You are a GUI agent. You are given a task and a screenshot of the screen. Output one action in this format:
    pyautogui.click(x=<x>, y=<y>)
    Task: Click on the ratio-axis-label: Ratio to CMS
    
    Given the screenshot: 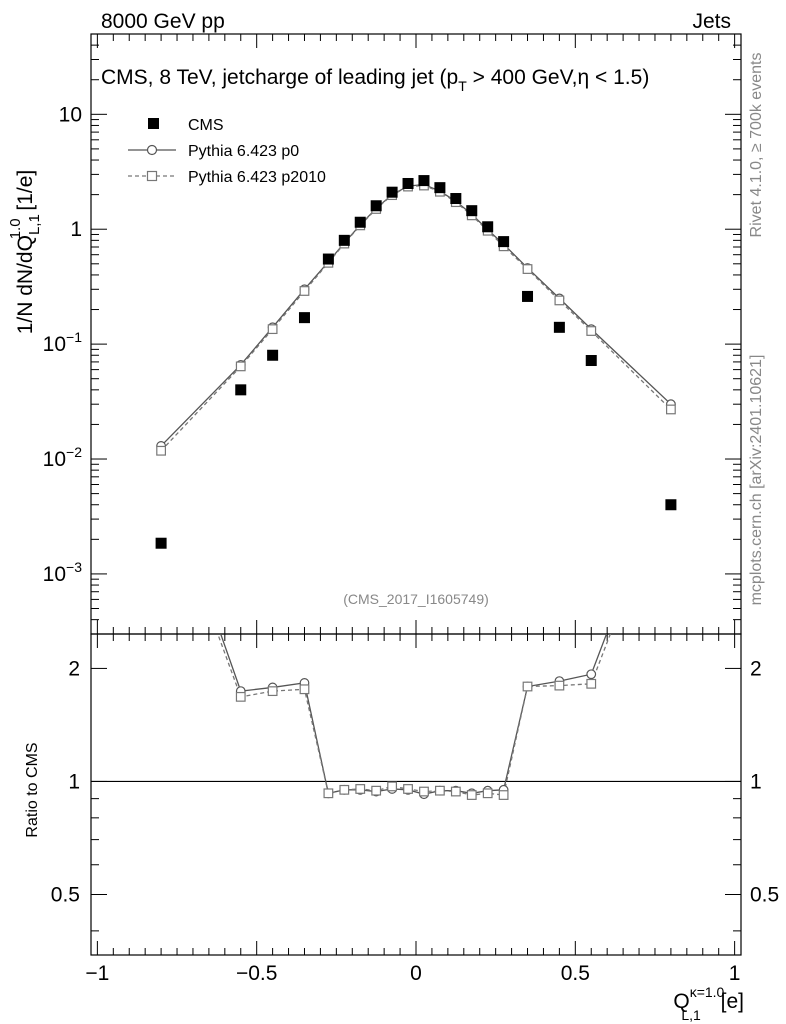 What is the action you would take?
    pyautogui.click(x=32, y=789)
    